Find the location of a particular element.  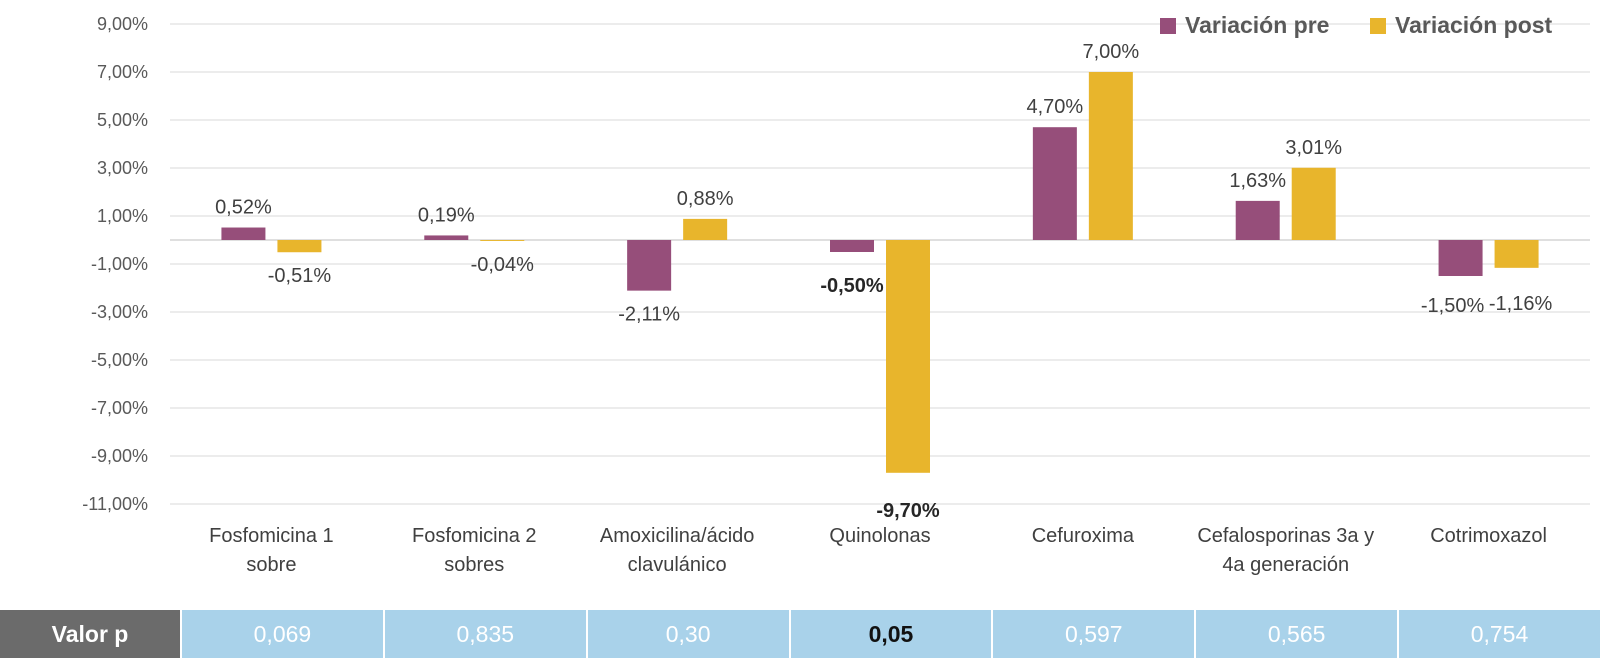

y-tick-label: -7,00% is located at coordinates (119, 408).